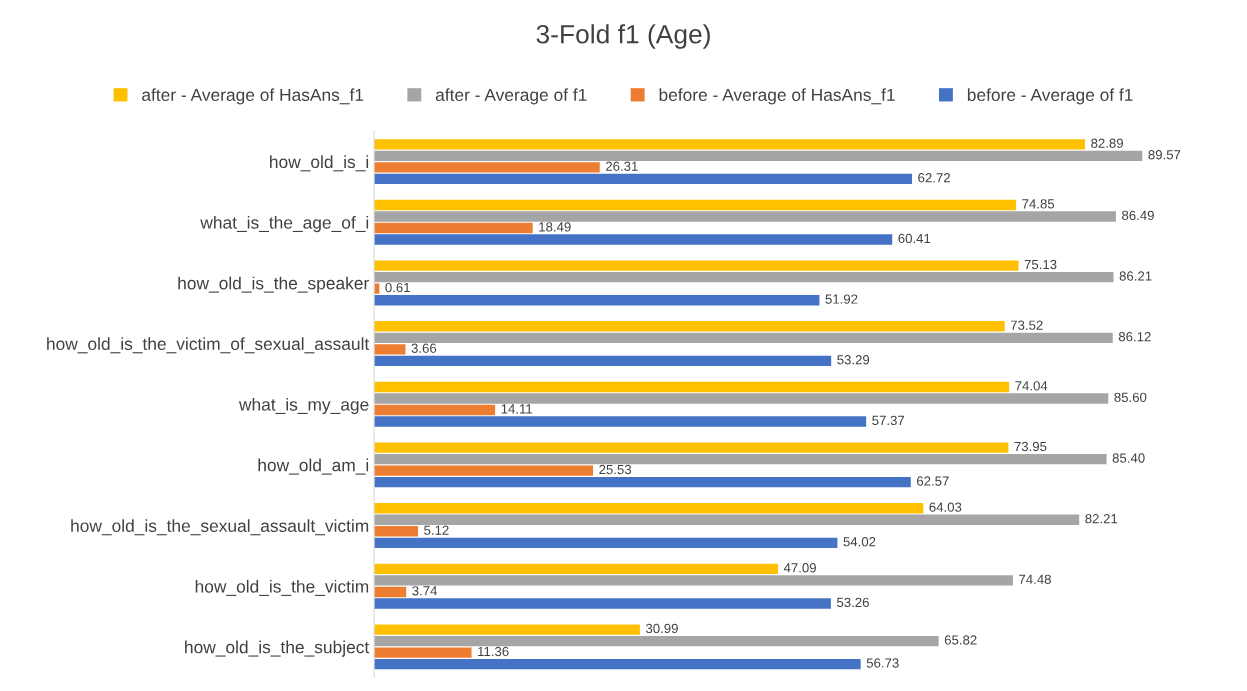  I want to click on data-label: 47.09, so click(799, 568).